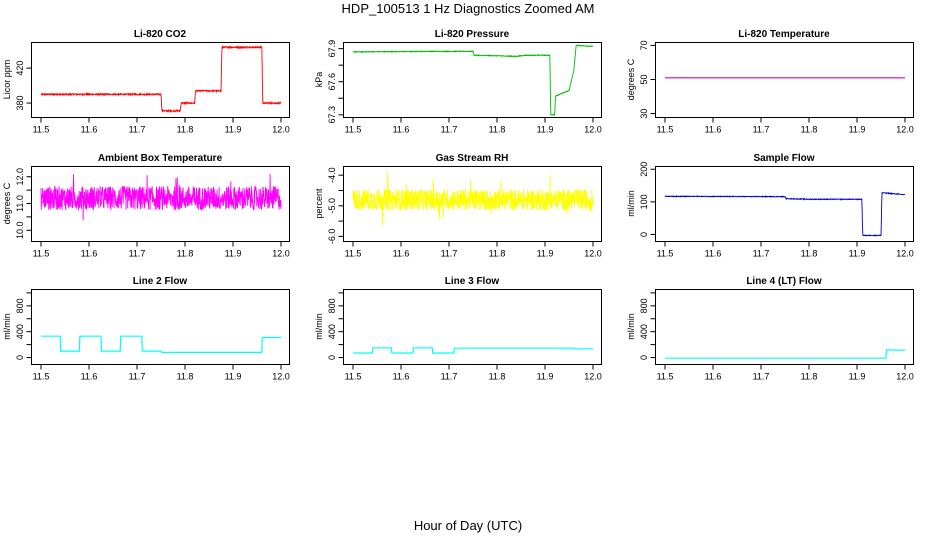  What do you see at coordinates (160, 281) in the screenshot?
I see `panel-title: Line 2 Flow` at bounding box center [160, 281].